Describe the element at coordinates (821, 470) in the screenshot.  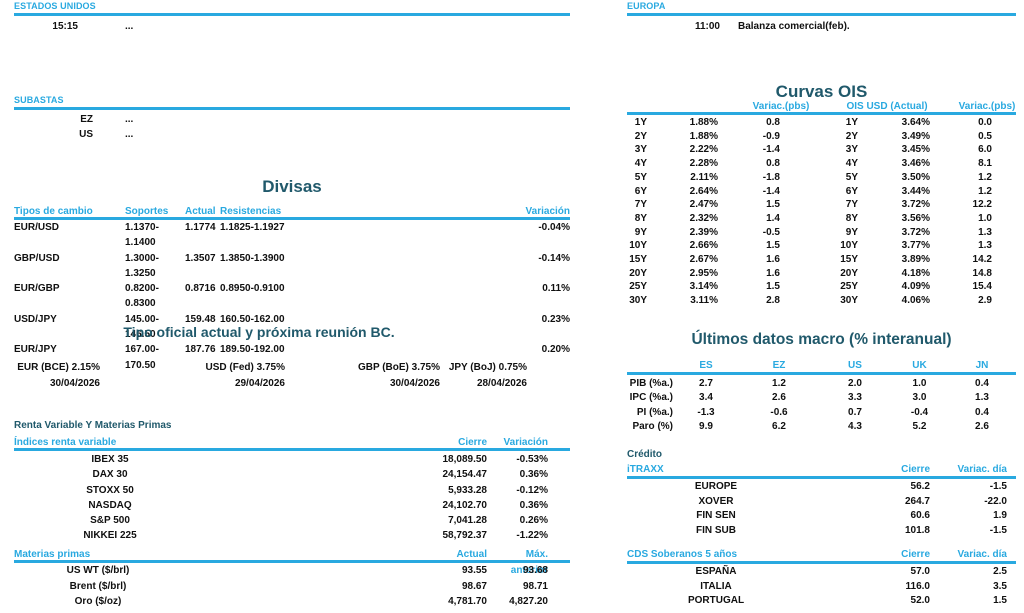
I see `itraxx-header-row: iTRAXX Cierre Variac. día` at that location.